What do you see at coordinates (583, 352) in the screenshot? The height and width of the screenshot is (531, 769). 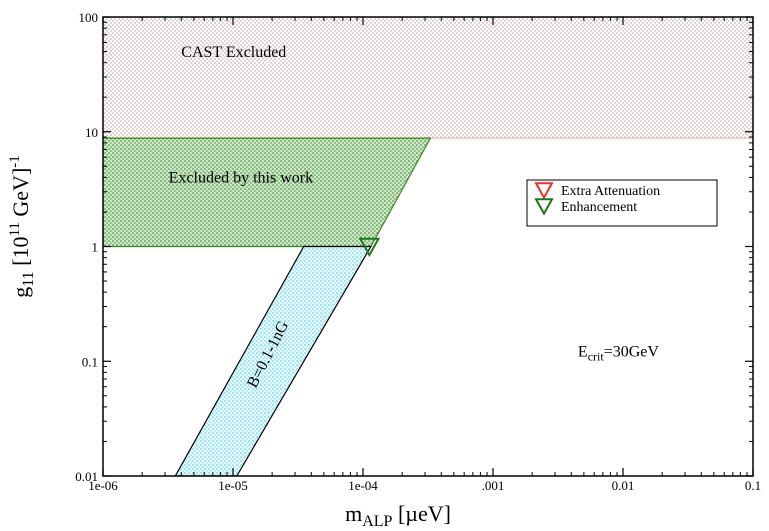 I see `ecrit-main: E` at bounding box center [583, 352].